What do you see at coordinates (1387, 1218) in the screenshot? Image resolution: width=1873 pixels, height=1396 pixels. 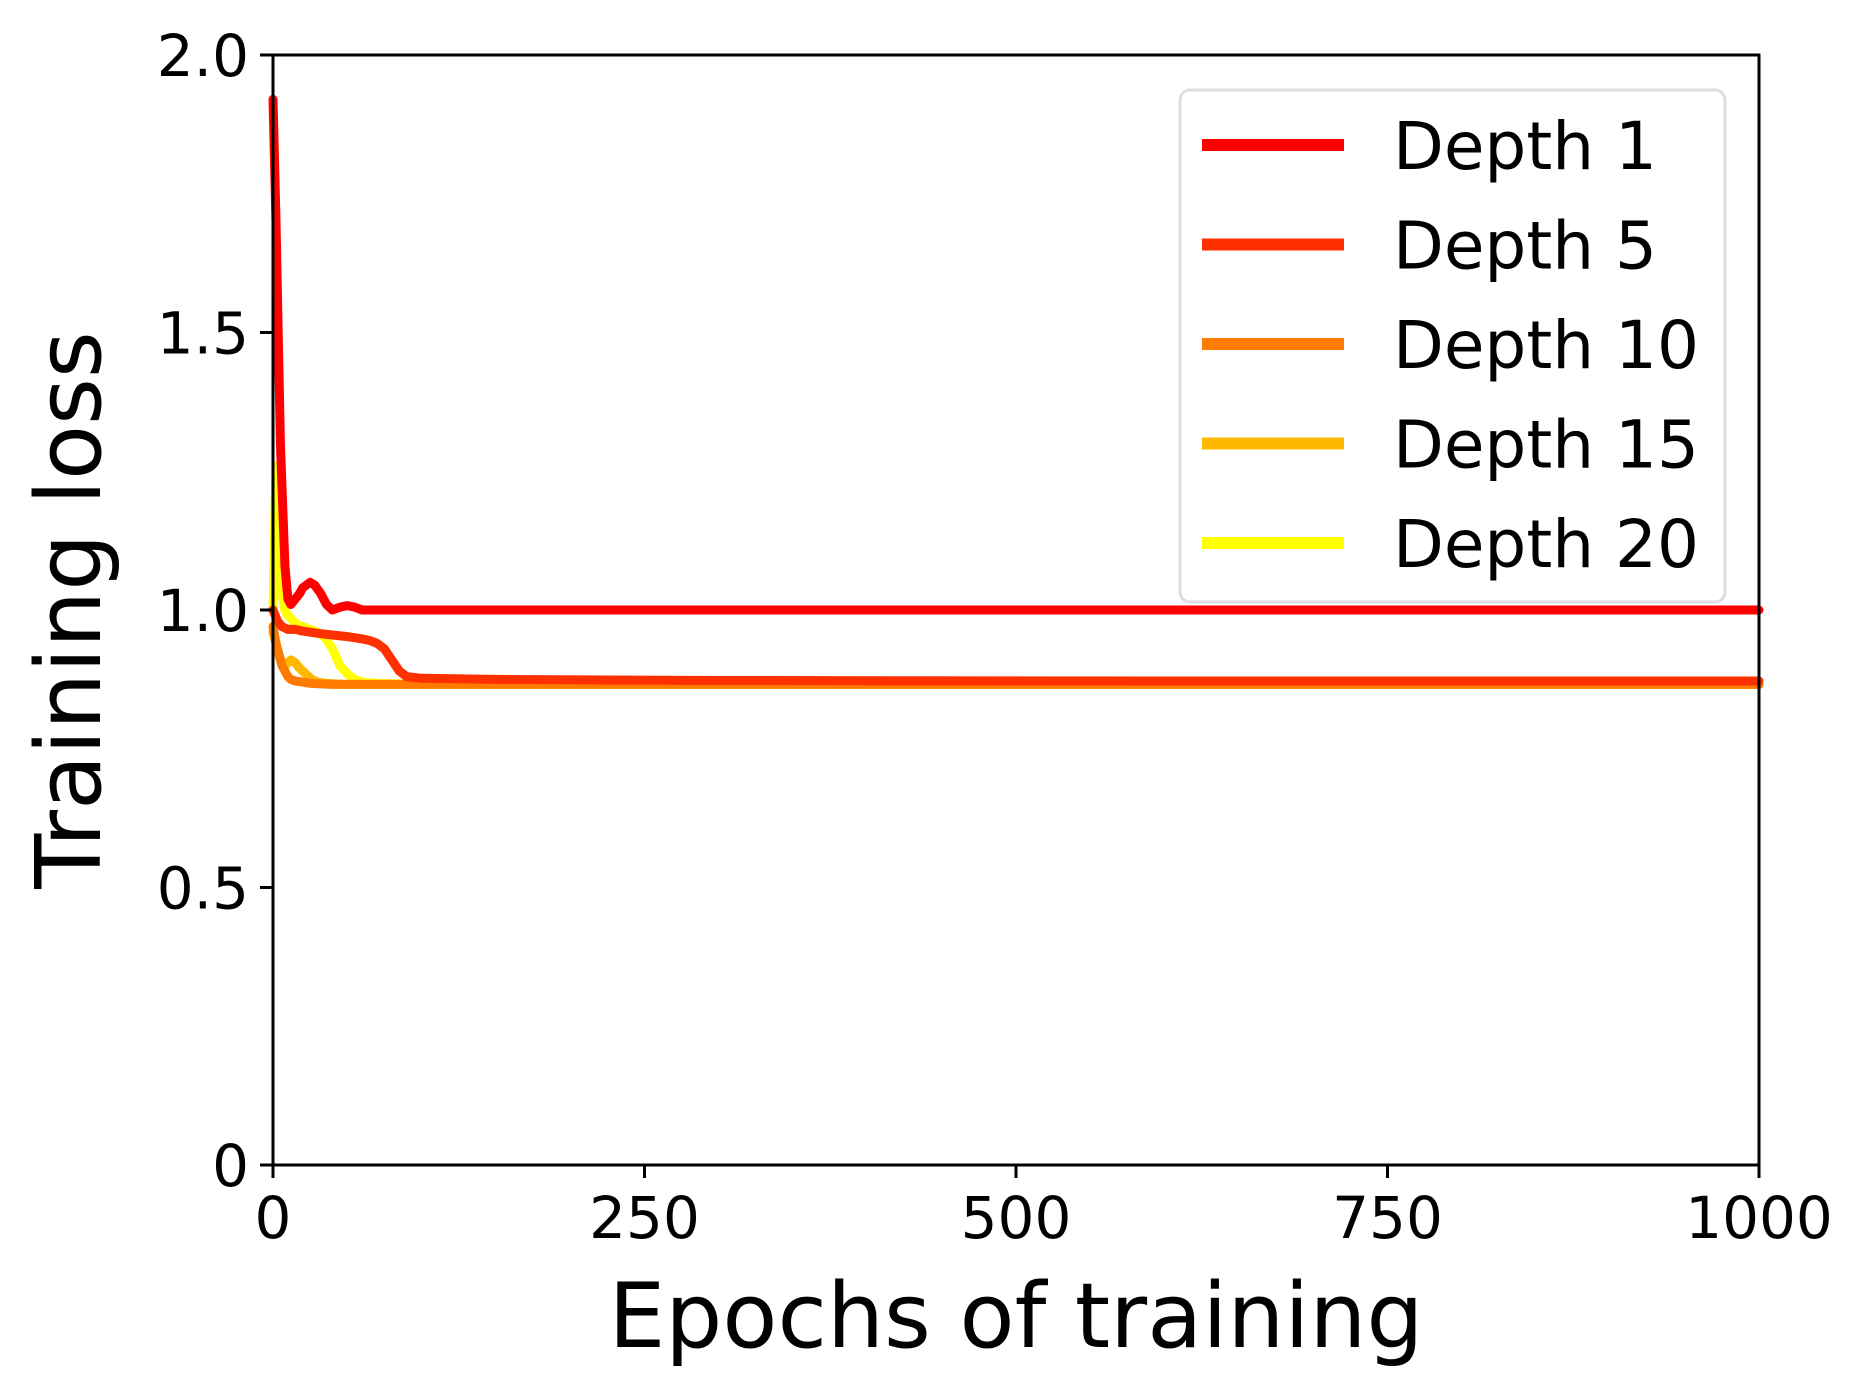 I see `x-tick-label: 750` at bounding box center [1387, 1218].